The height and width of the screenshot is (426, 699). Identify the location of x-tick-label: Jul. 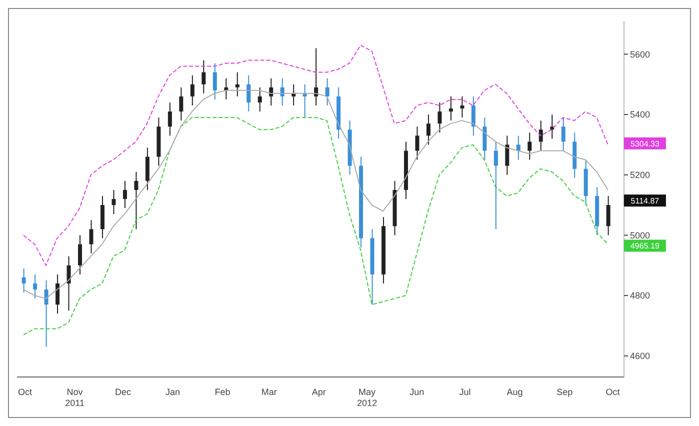
(465, 392).